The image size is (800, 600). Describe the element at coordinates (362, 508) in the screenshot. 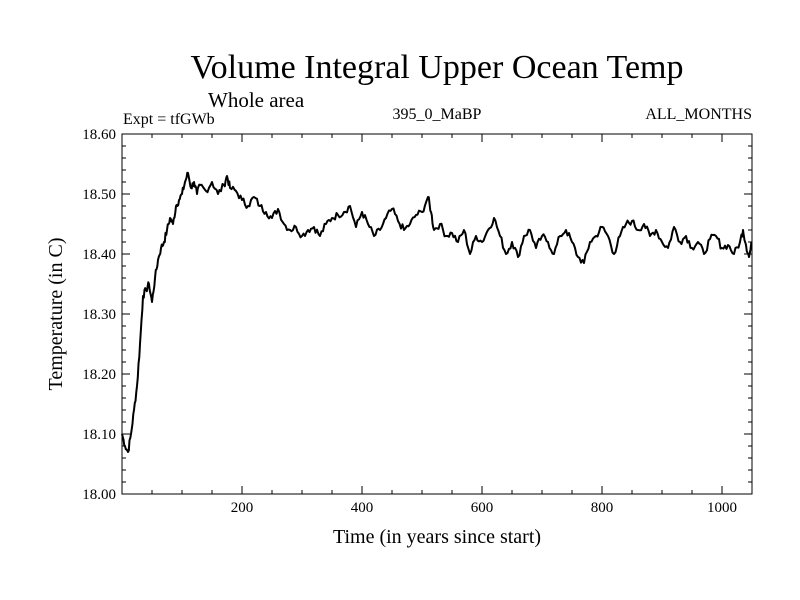

I see `x-tick-label: 400` at that location.